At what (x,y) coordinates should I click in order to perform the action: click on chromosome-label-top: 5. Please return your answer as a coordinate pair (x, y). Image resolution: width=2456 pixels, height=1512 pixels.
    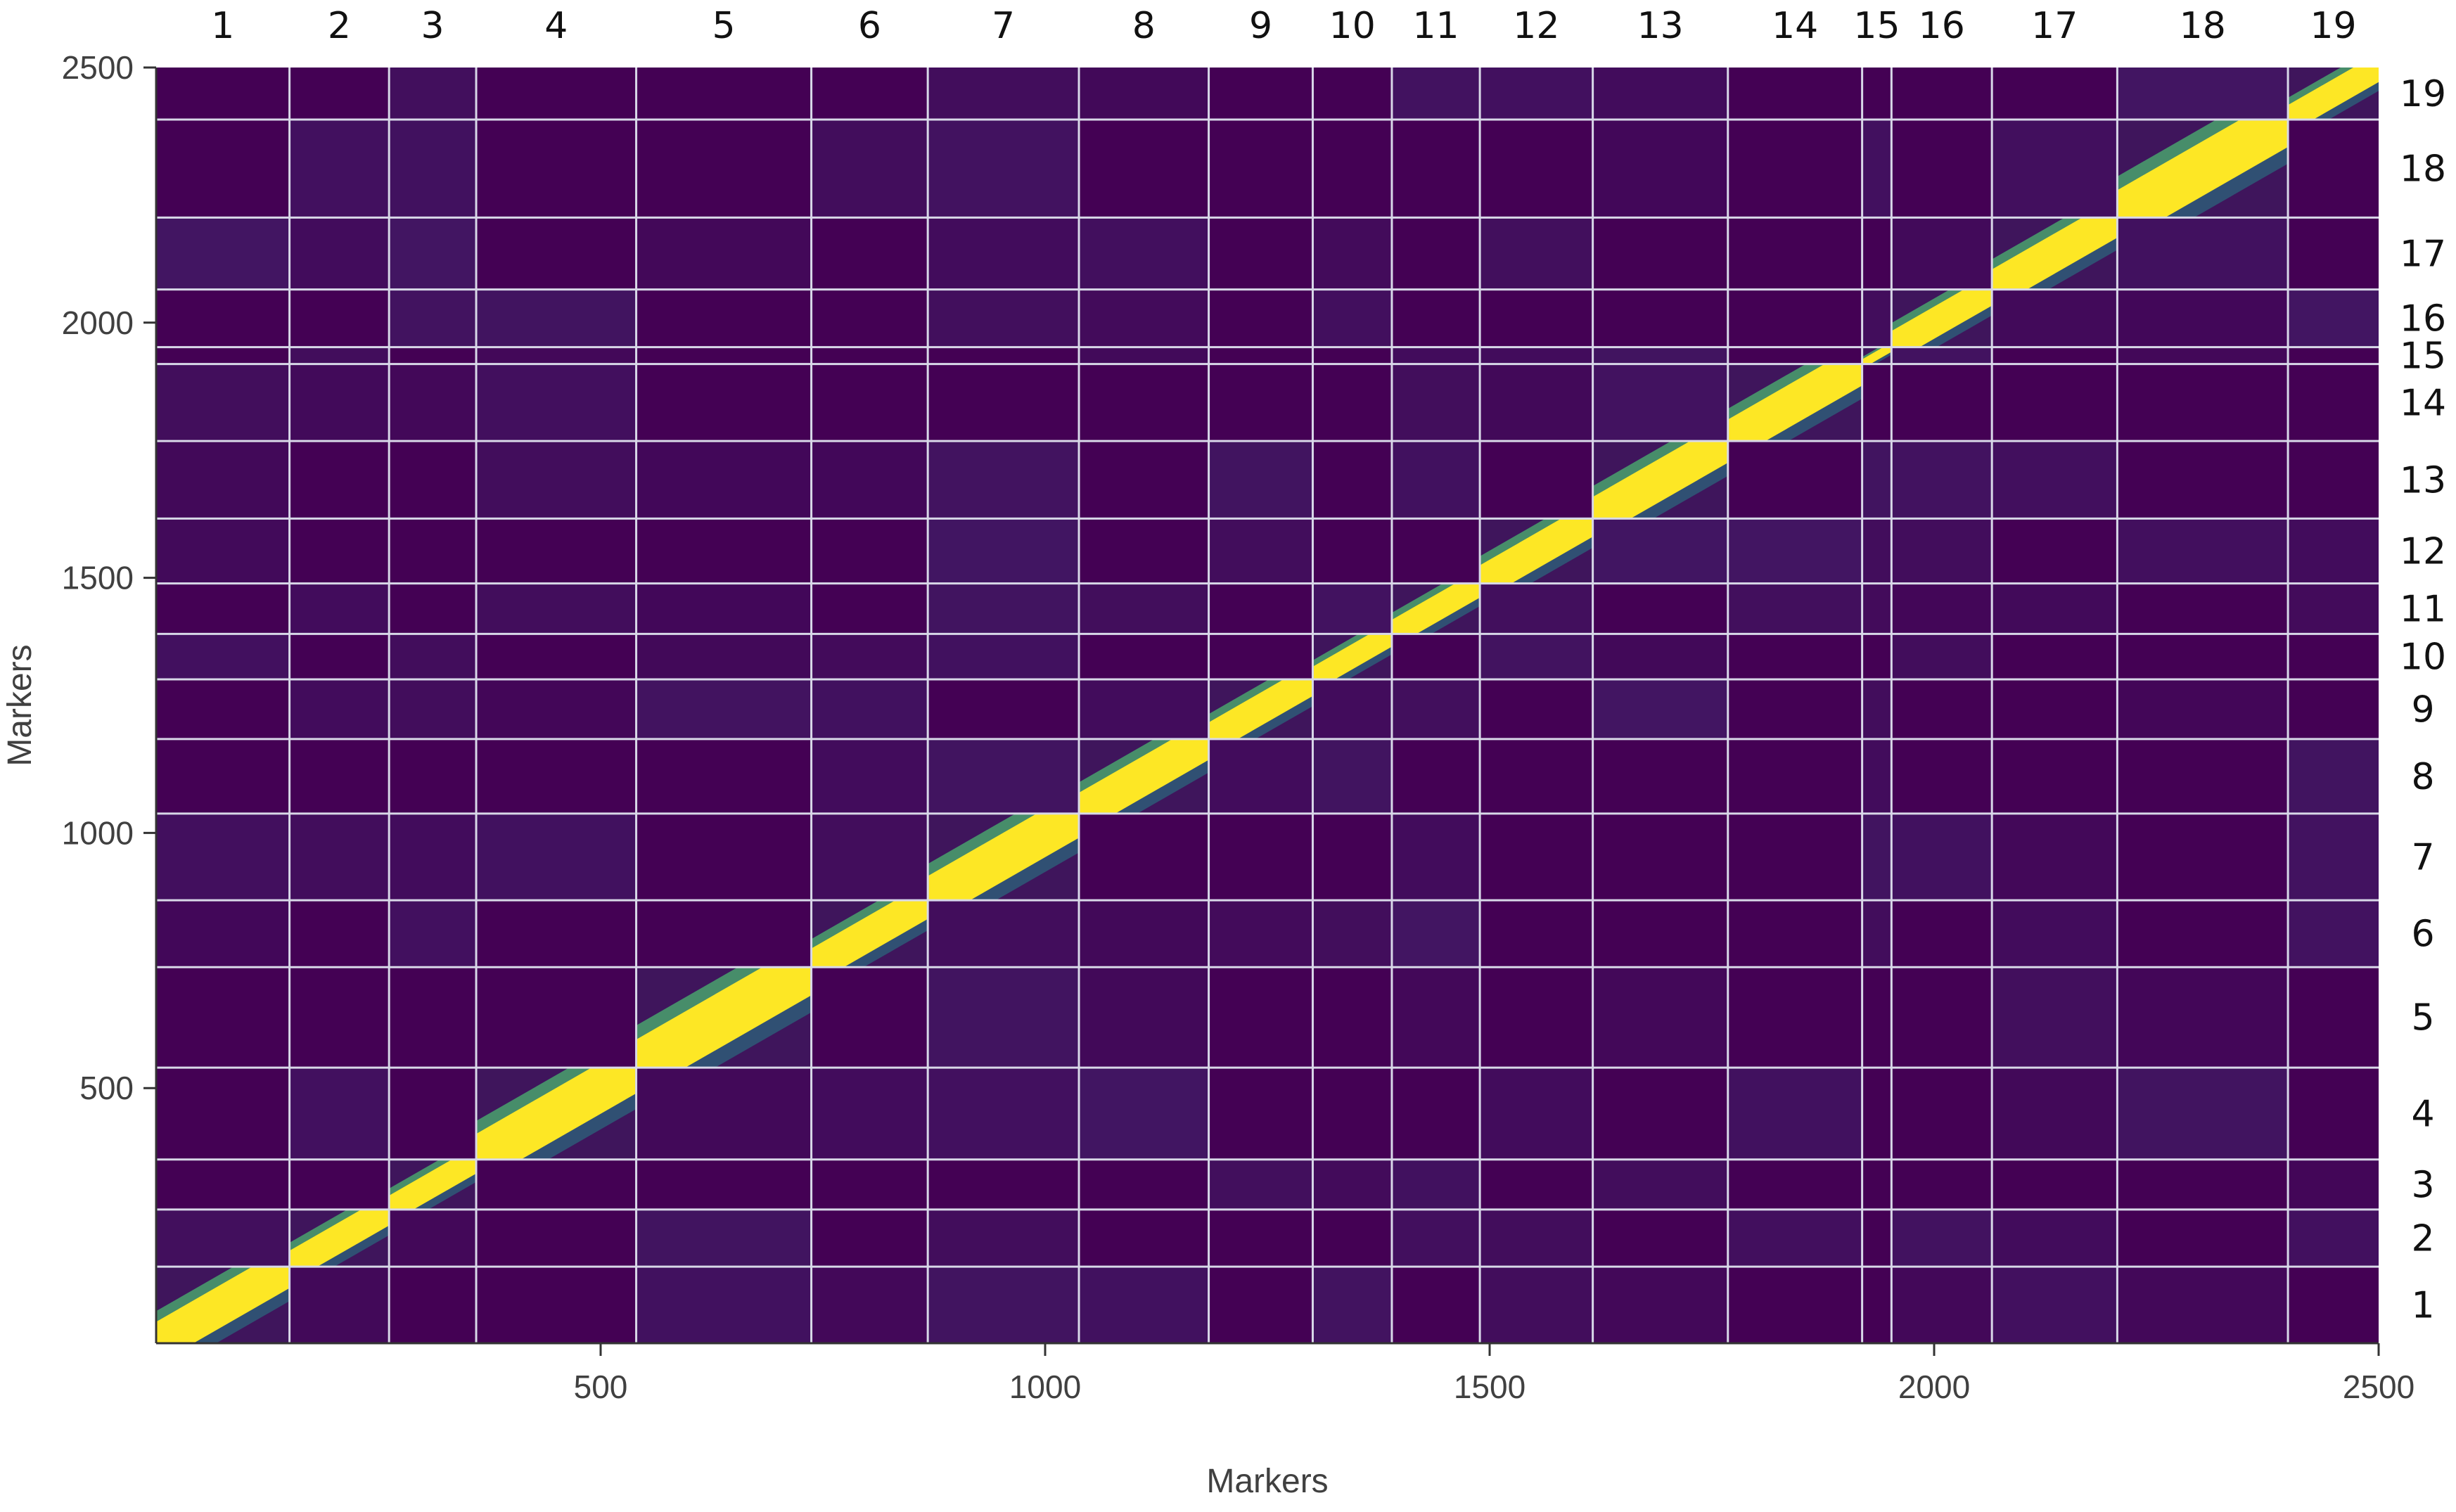
    Looking at the image, I should click on (724, 26).